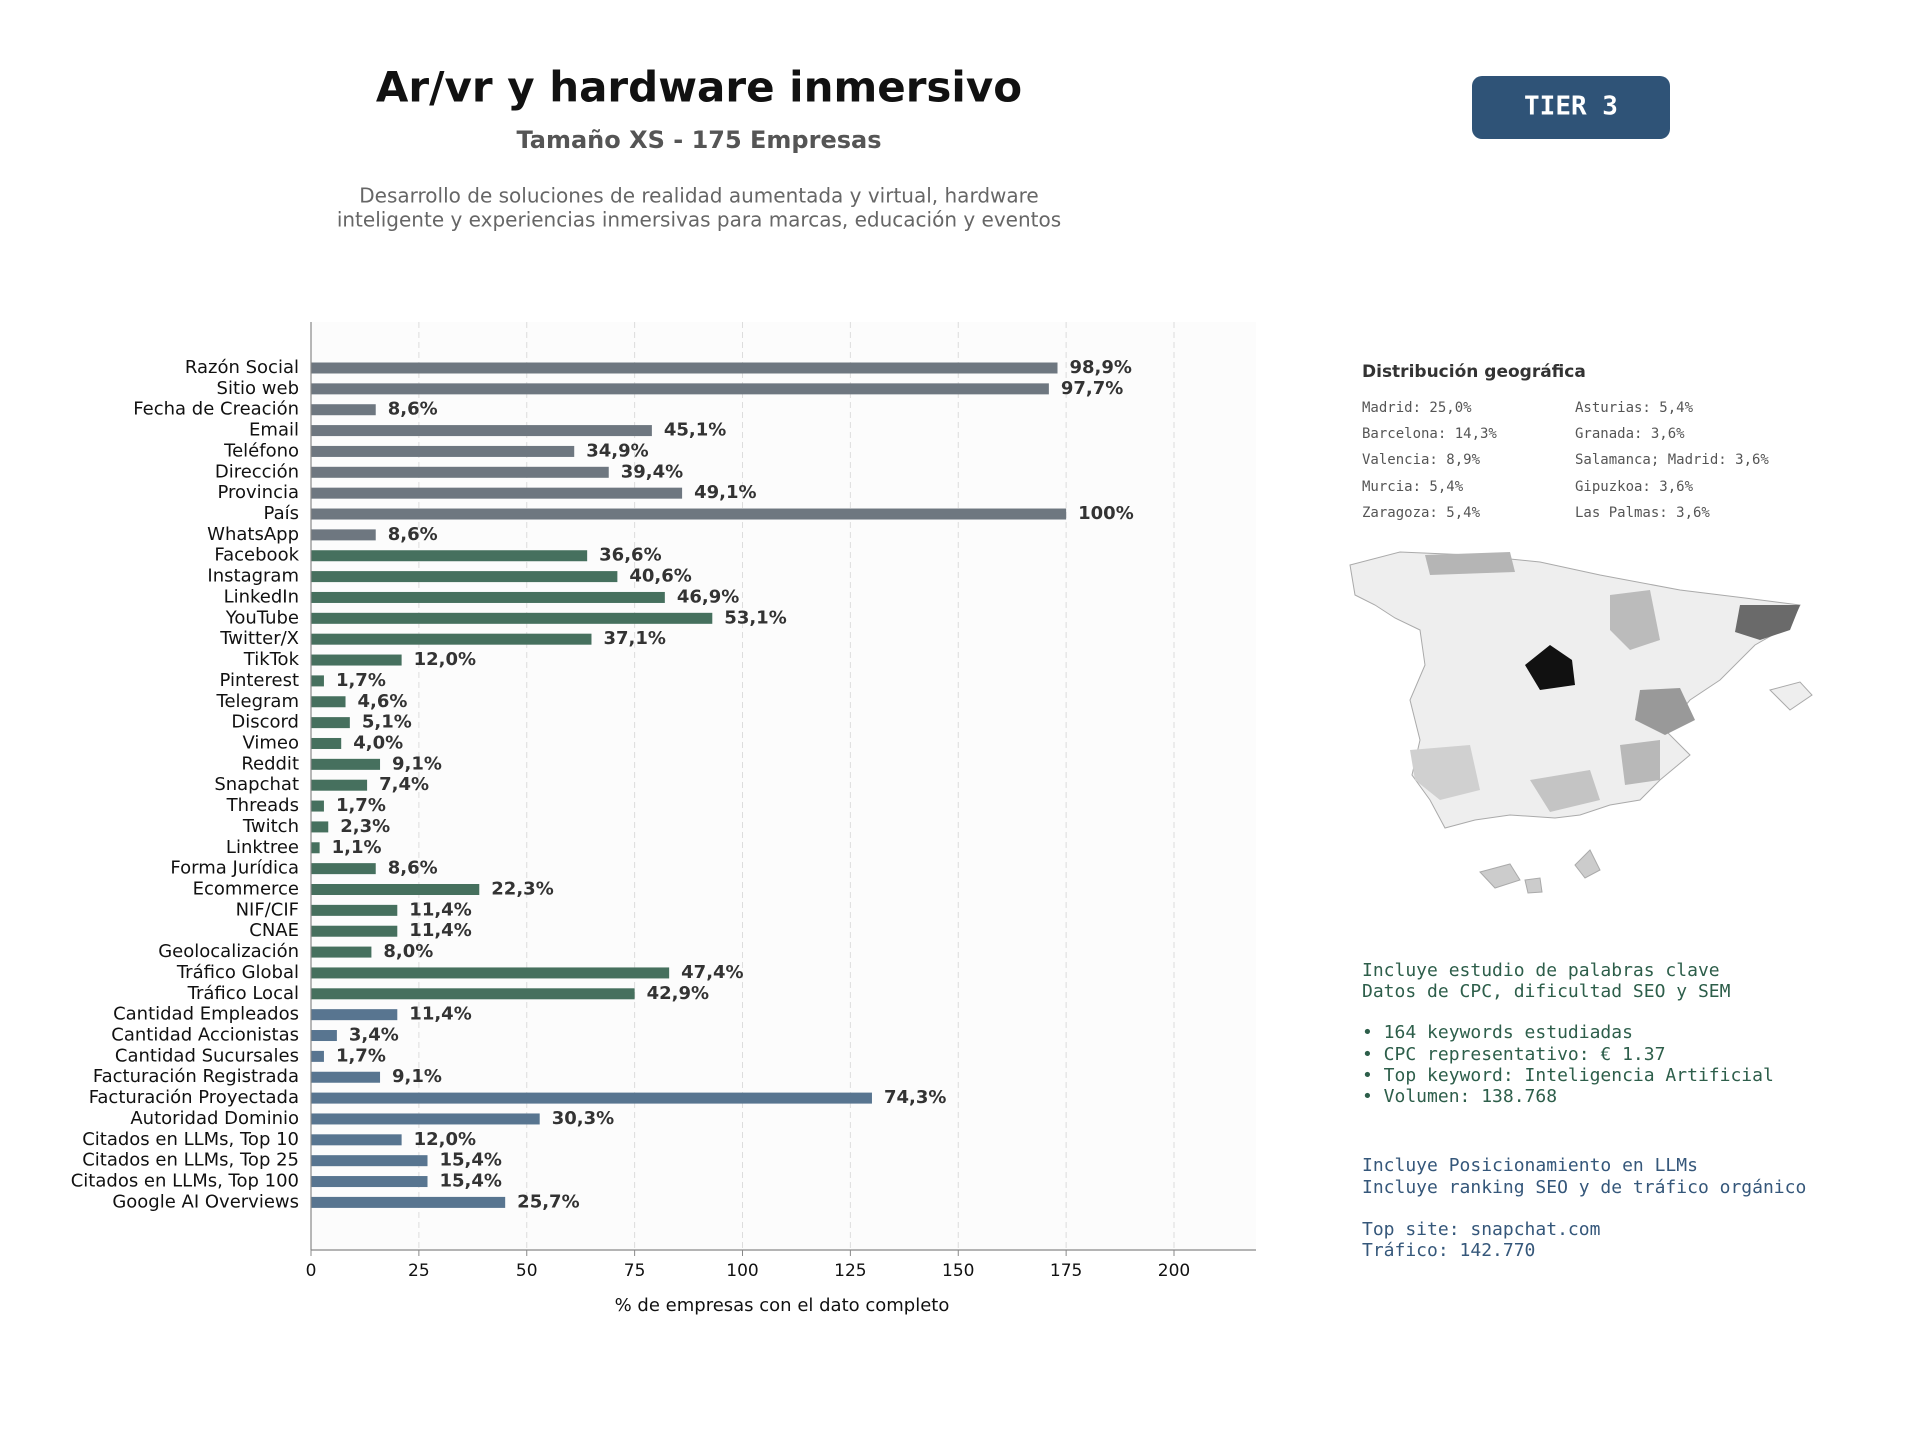 The image size is (1920, 1440). Describe the element at coordinates (1550, 667) in the screenshot. I see `map-region-madrid` at that location.